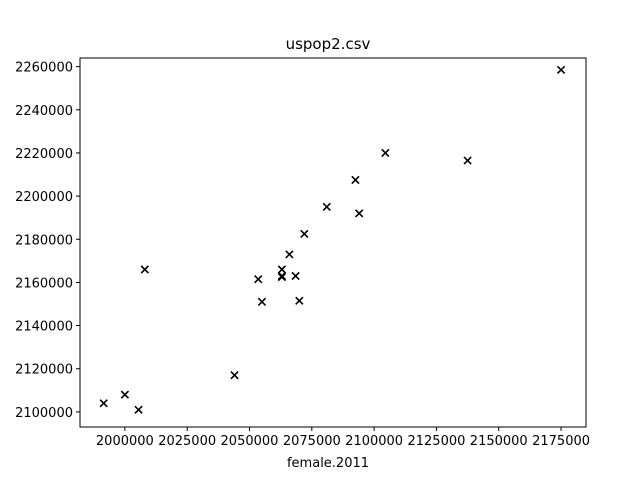 This screenshot has height=480, width=640. I want to click on y-tick-label: 2220000, so click(44, 154).